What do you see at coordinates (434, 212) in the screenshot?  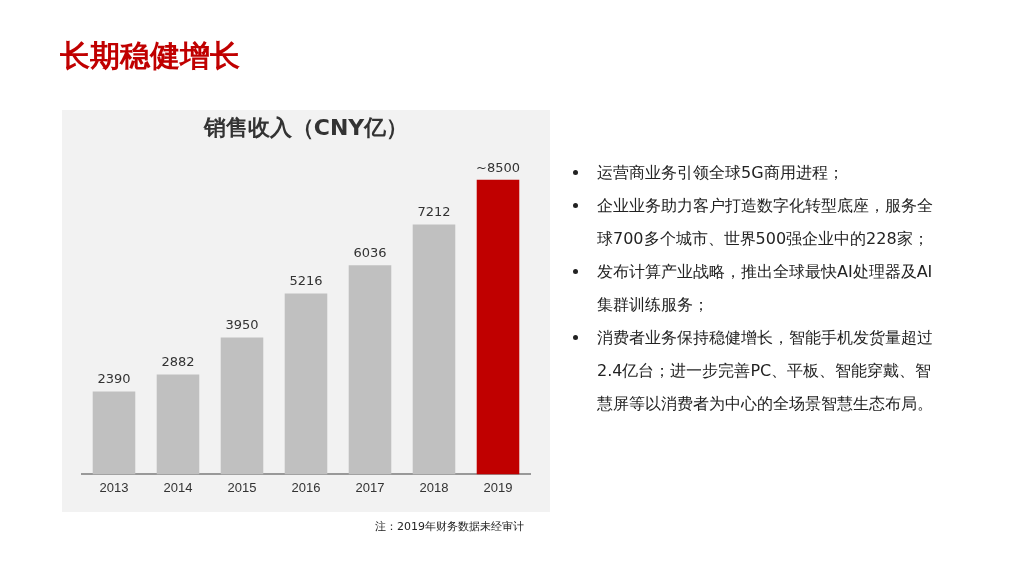 I see `data-label: 7212` at bounding box center [434, 212].